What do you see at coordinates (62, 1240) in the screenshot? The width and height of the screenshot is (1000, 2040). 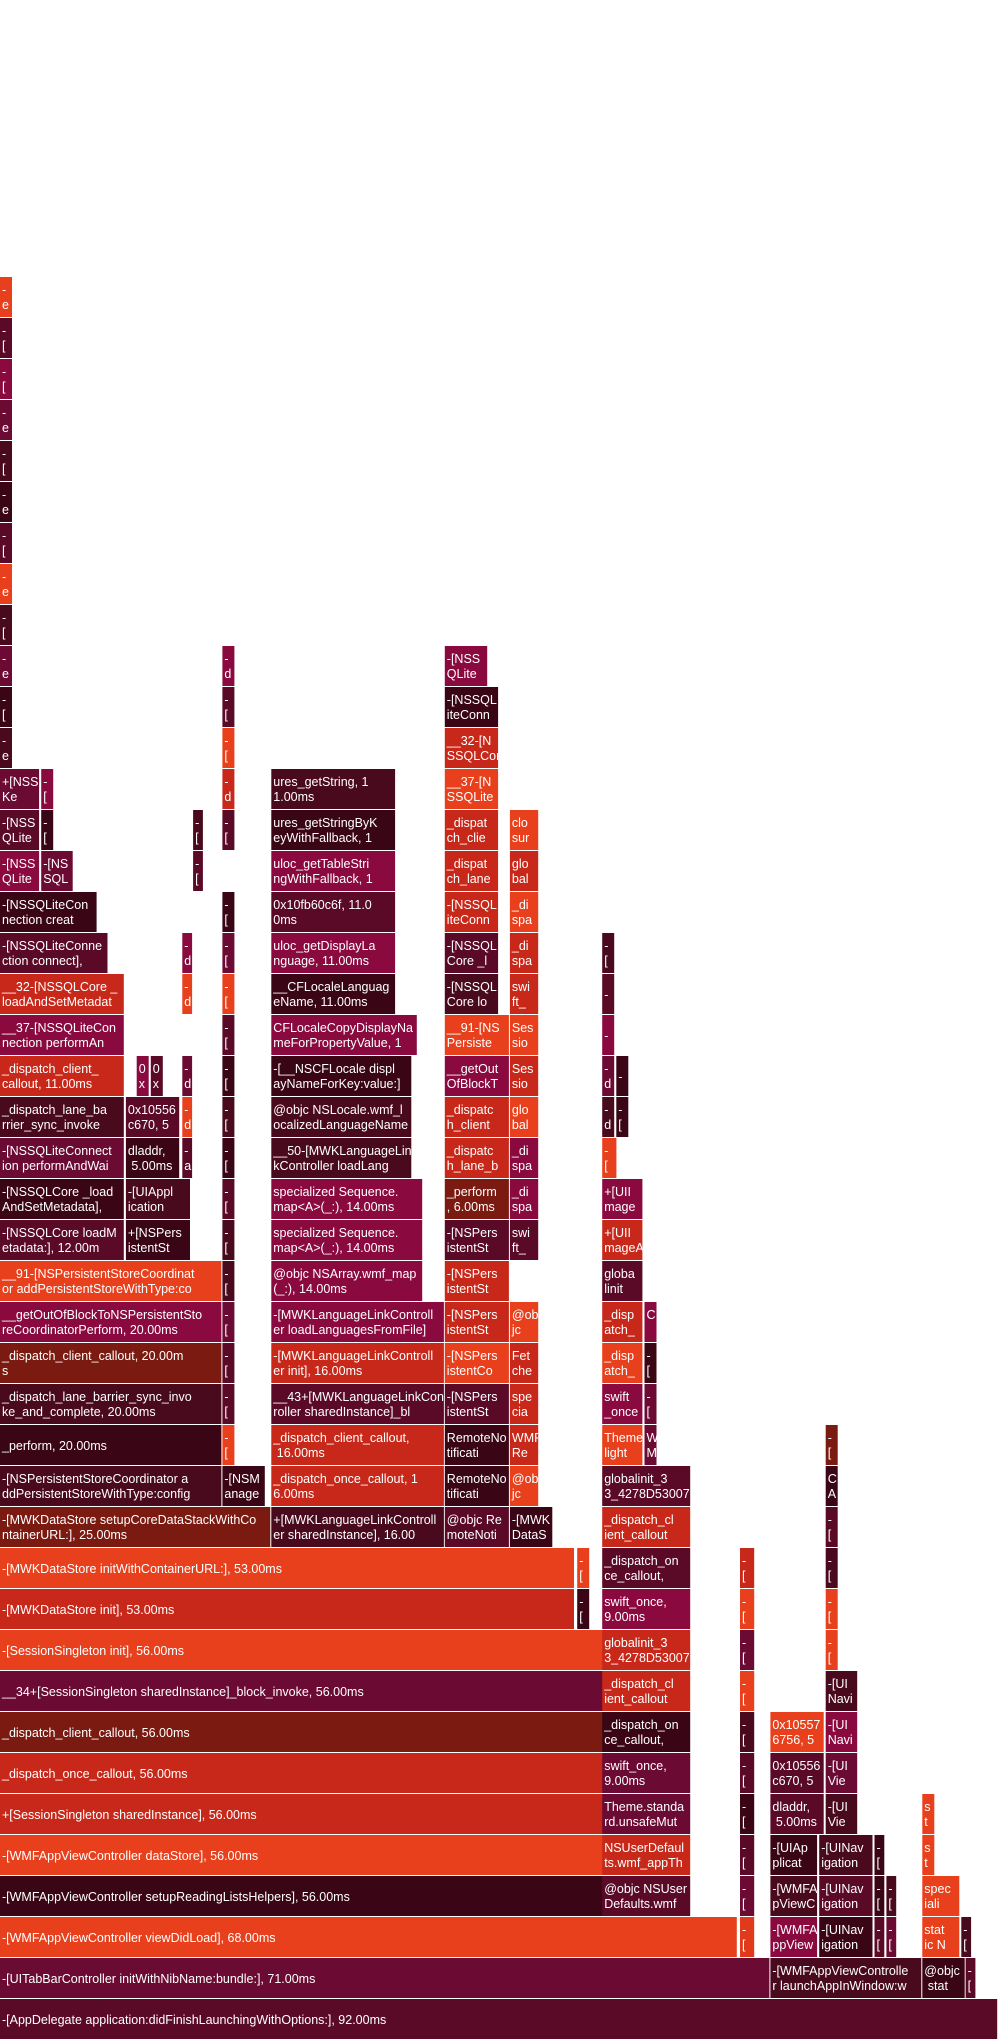 I see `frame: -[NSSQLCore loadM etadata:], 12.00m` at bounding box center [62, 1240].